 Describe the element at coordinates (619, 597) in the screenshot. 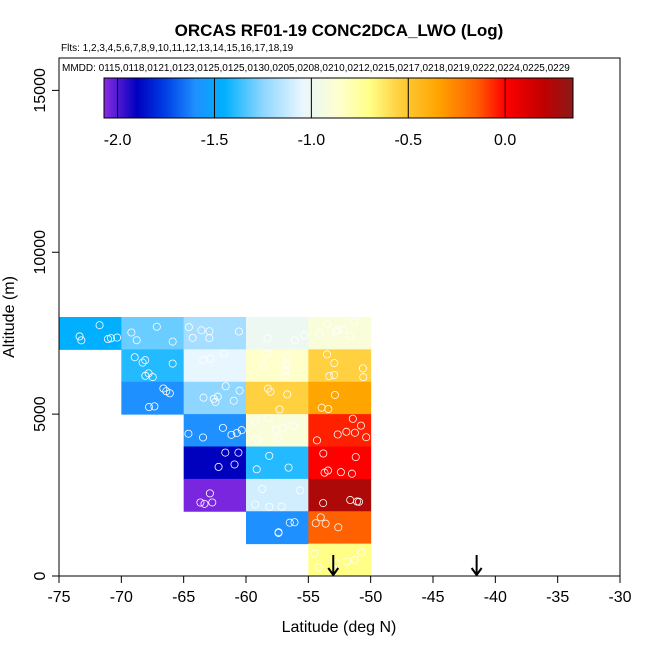

I see `x-tick-label: -30` at that location.